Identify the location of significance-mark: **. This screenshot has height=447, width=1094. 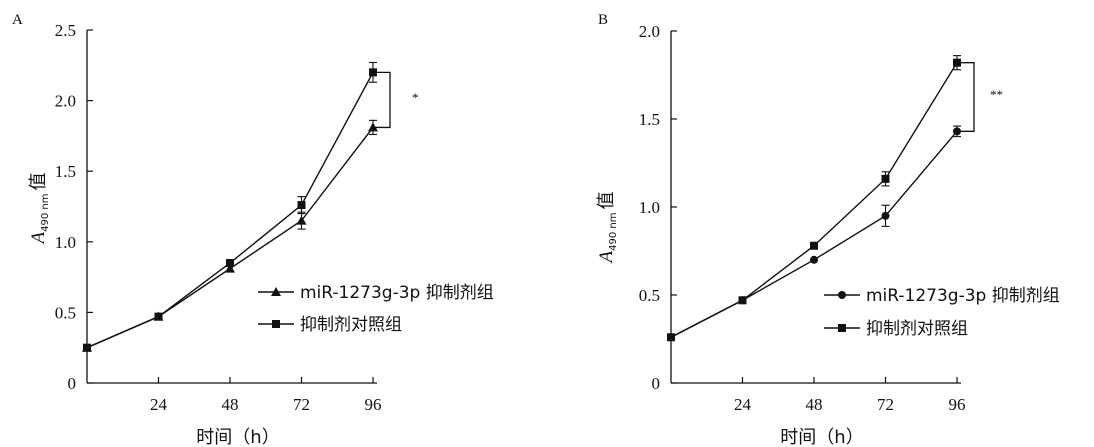
(996, 94).